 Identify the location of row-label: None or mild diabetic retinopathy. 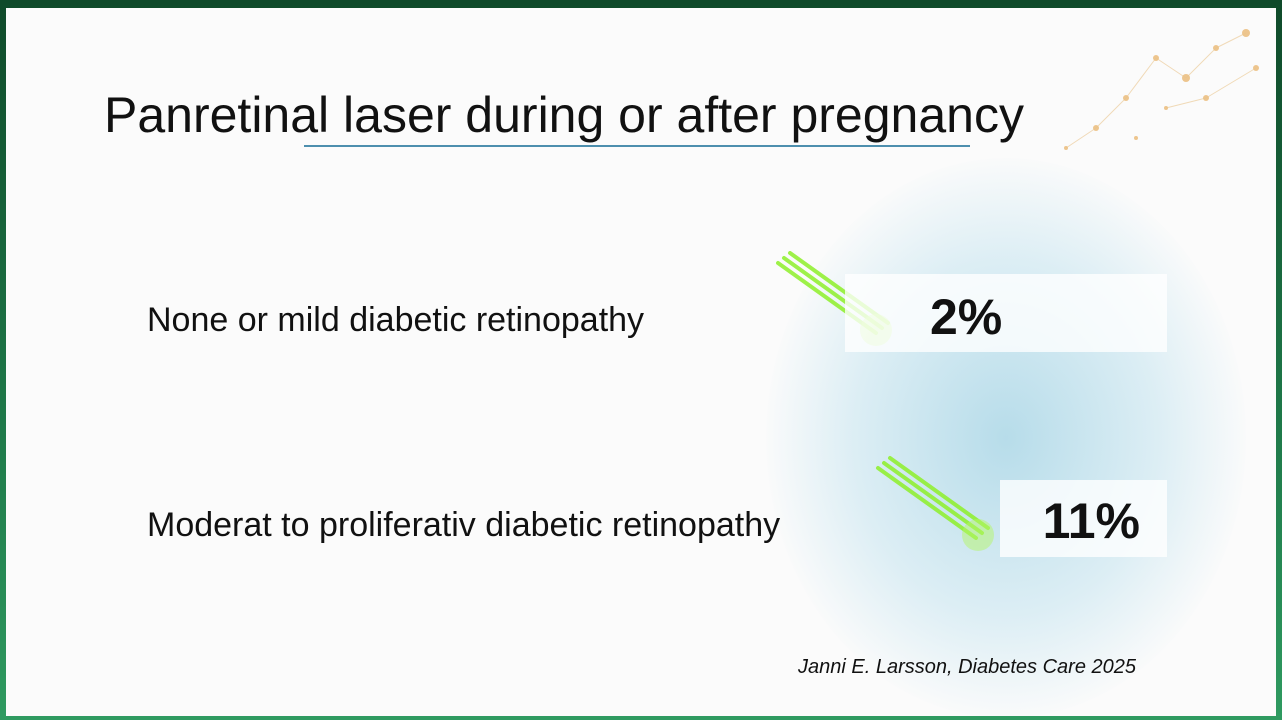
(396, 320).